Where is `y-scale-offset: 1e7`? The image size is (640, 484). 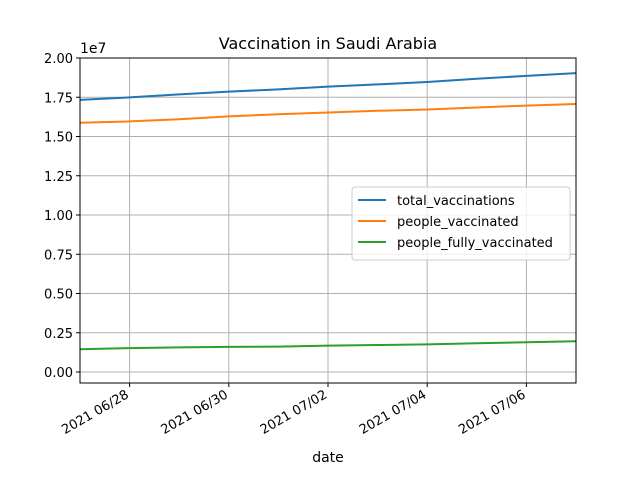 y-scale-offset: 1e7 is located at coordinates (93, 49).